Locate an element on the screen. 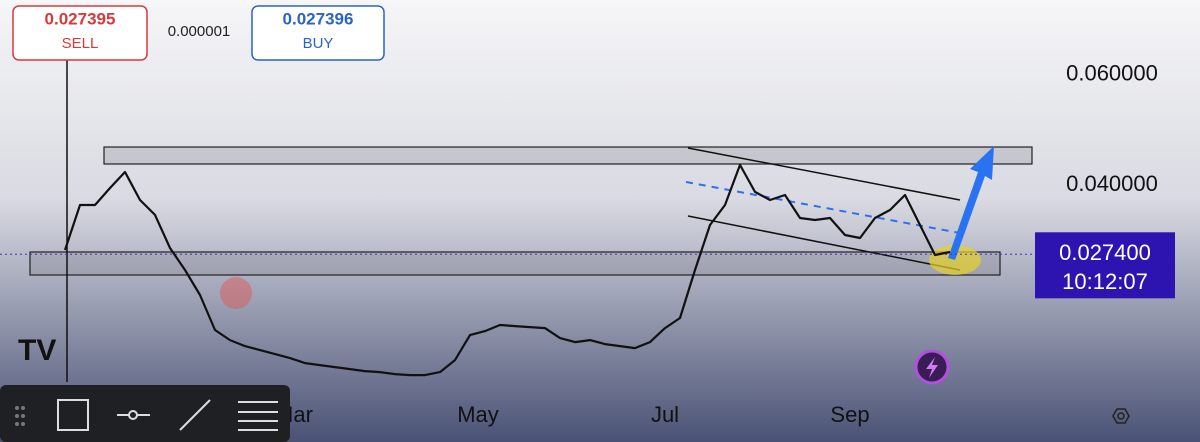  price-badge-value: 0.027400 is located at coordinates (1105, 252).